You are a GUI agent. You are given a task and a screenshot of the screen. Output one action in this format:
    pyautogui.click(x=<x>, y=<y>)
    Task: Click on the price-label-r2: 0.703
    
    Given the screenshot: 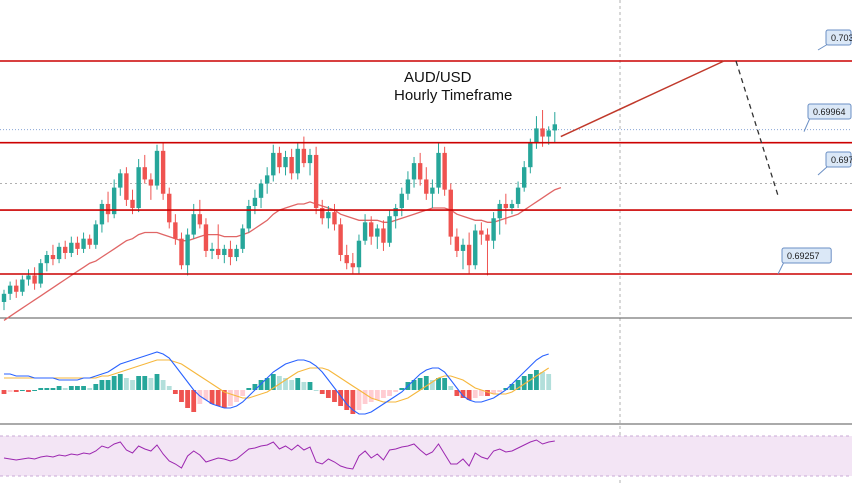 What is the action you would take?
    pyautogui.click(x=834, y=40)
    